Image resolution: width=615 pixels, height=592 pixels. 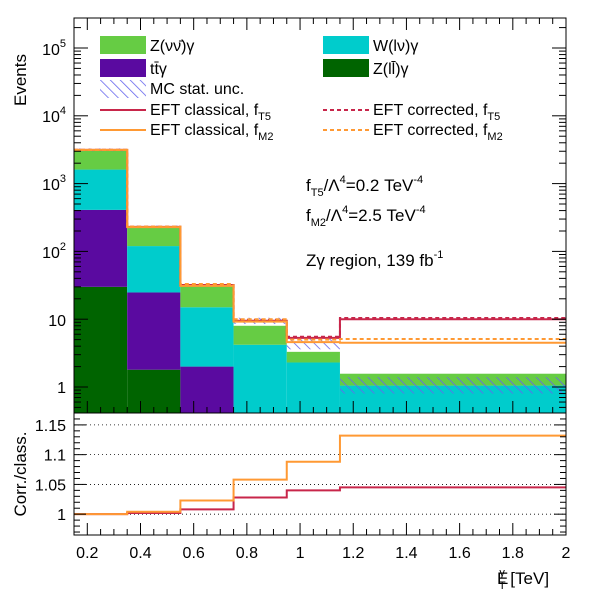 What do you see at coordinates (140, 553) in the screenshot?
I see `xtick-label-1: 0.4` at bounding box center [140, 553].